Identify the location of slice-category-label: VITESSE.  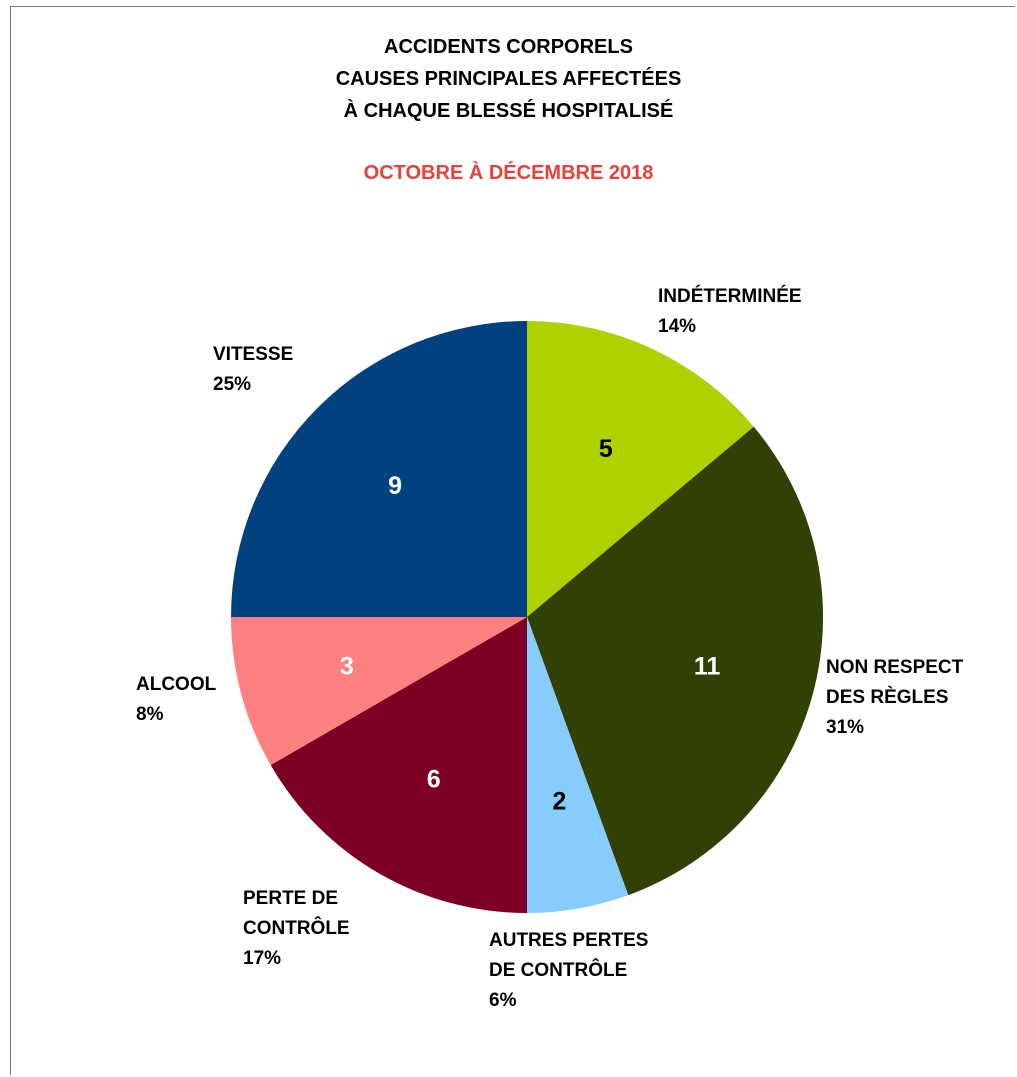
(253, 354).